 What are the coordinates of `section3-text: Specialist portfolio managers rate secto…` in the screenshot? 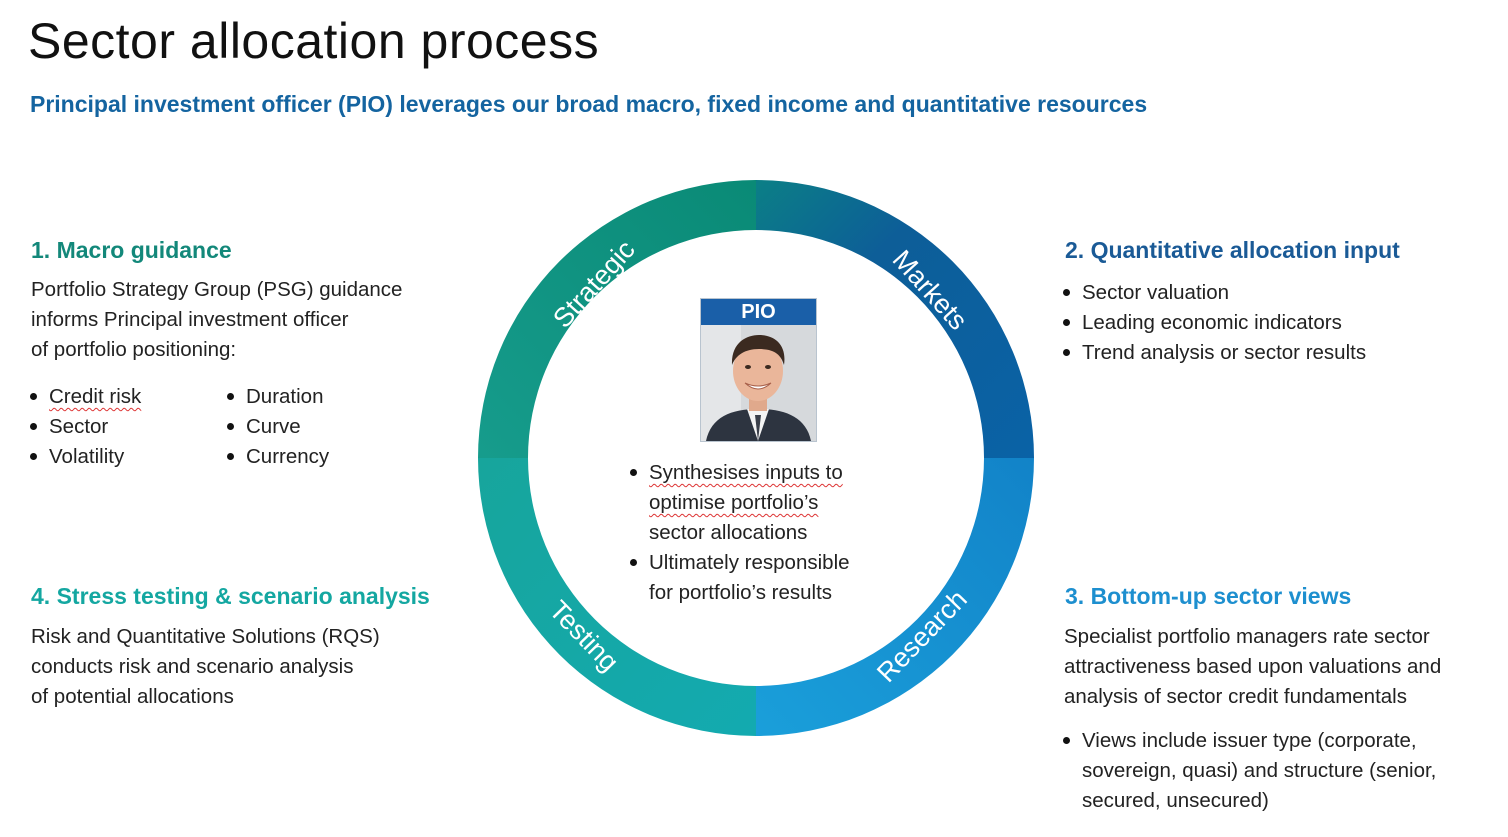 It's located at (1252, 667).